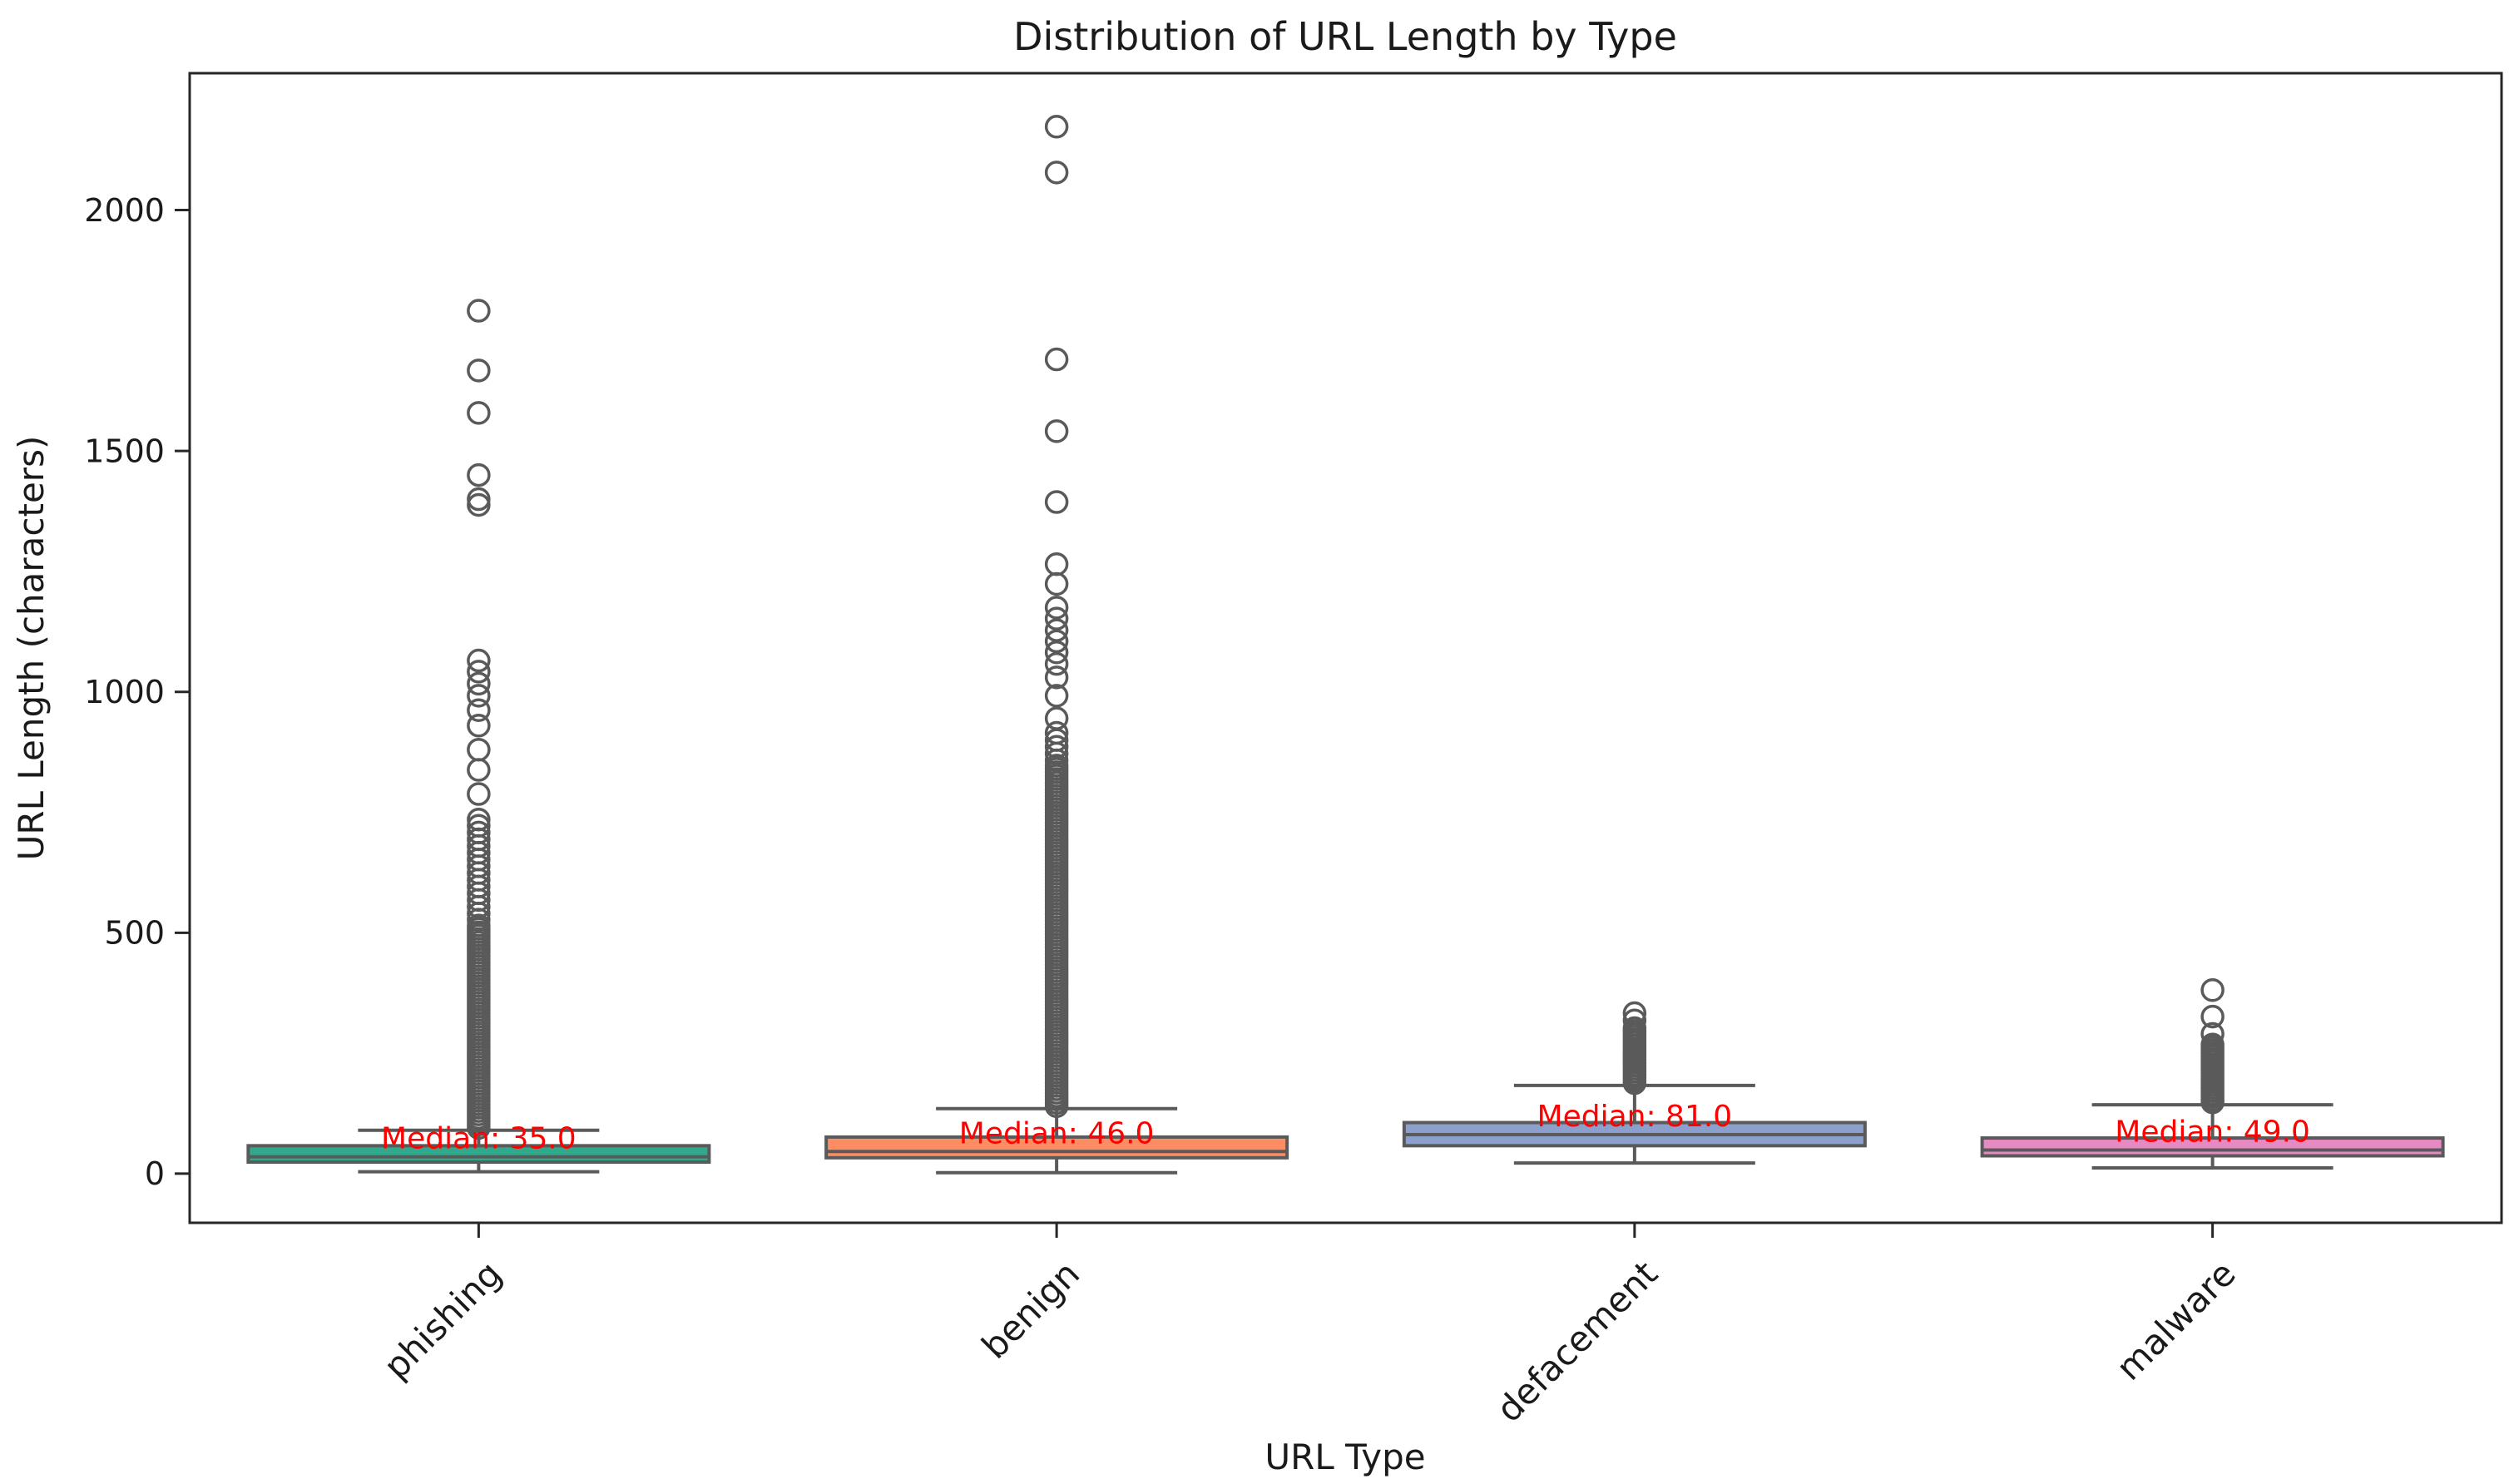 The image size is (2519, 1484). Describe the element at coordinates (443, 1320) in the screenshot. I see `x-tick-label-phishing: phishing` at that location.